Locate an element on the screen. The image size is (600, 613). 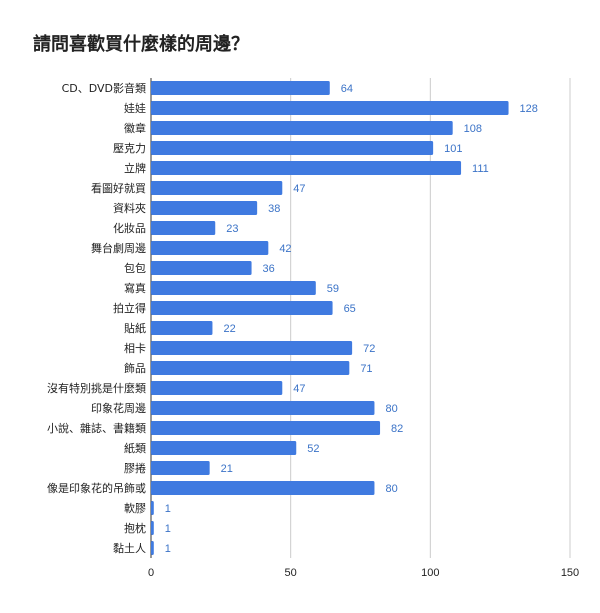
data-label: 42 is located at coordinates (285, 249).